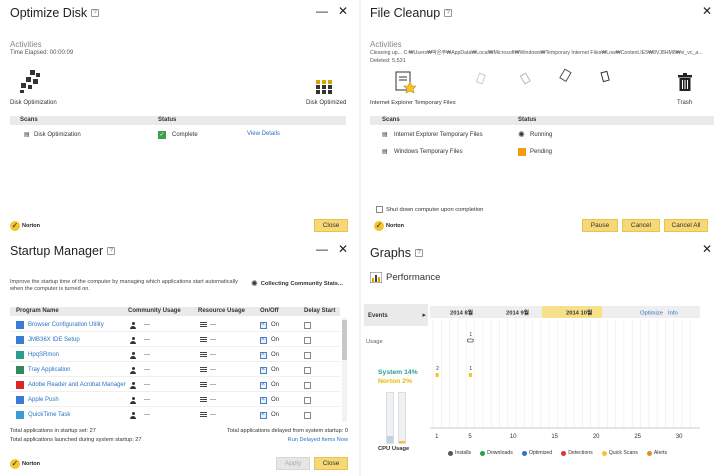  What do you see at coordinates (49, 415) in the screenshot?
I see `program-name: QuickTime Task` at bounding box center [49, 415].